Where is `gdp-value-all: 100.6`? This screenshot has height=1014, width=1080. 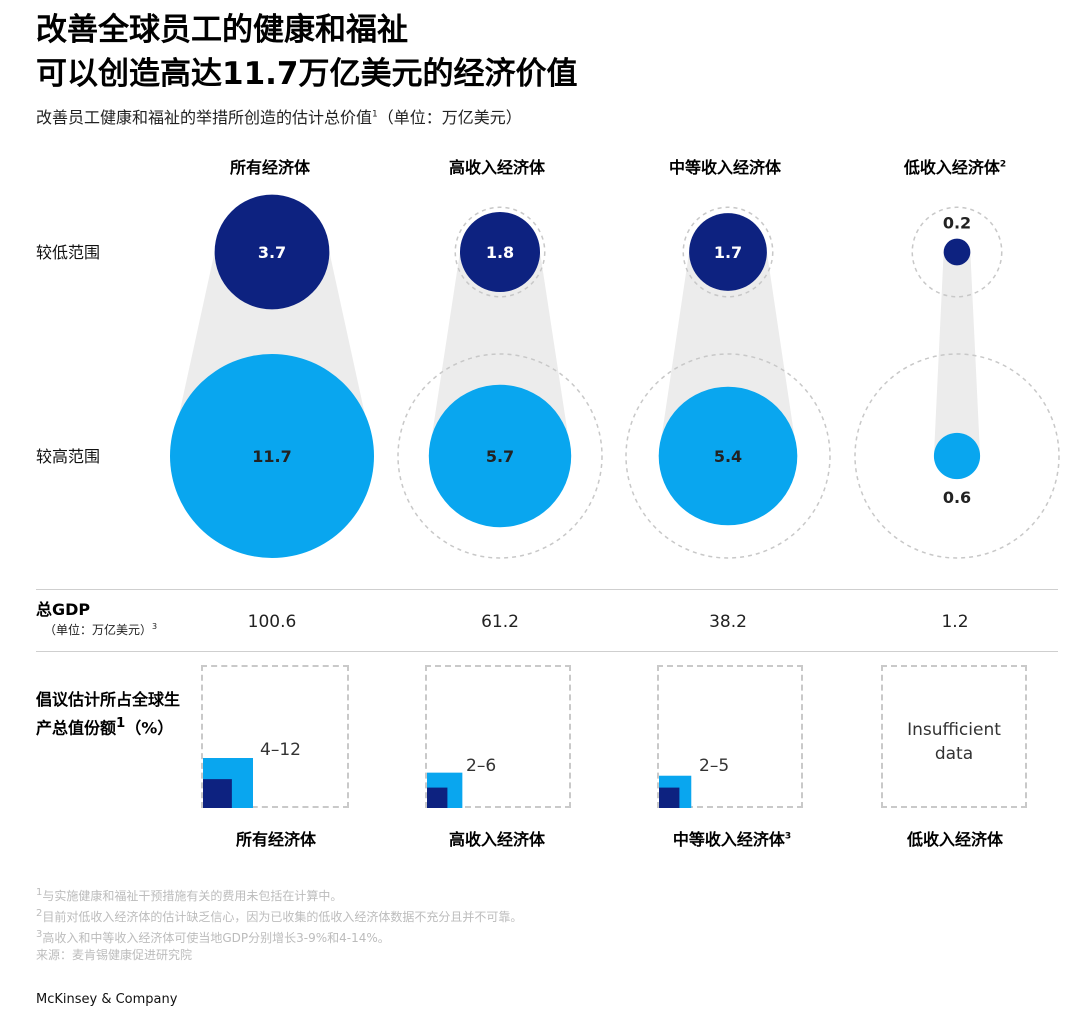
gdp-value-all: 100.6 is located at coordinates (272, 622).